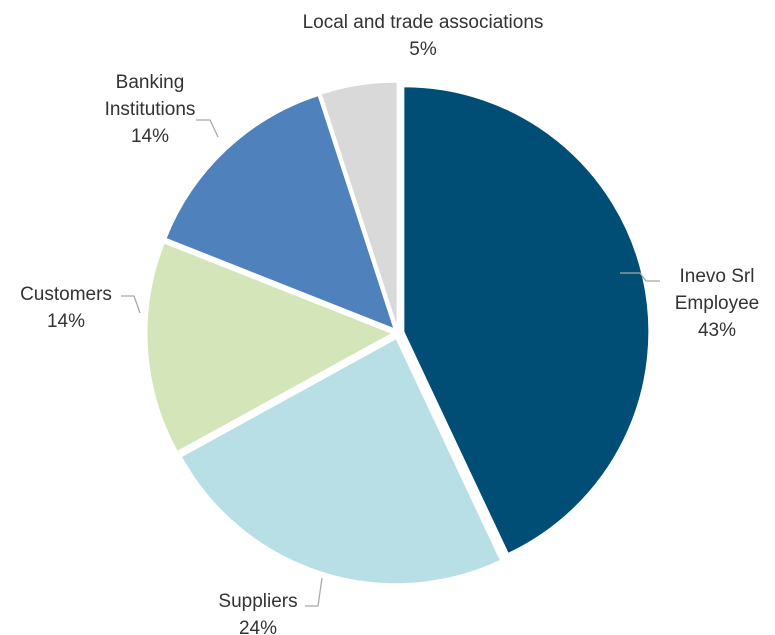 This screenshot has width=775, height=635. I want to click on slice-label-3: Banking Institutions 14%, so click(150, 109).